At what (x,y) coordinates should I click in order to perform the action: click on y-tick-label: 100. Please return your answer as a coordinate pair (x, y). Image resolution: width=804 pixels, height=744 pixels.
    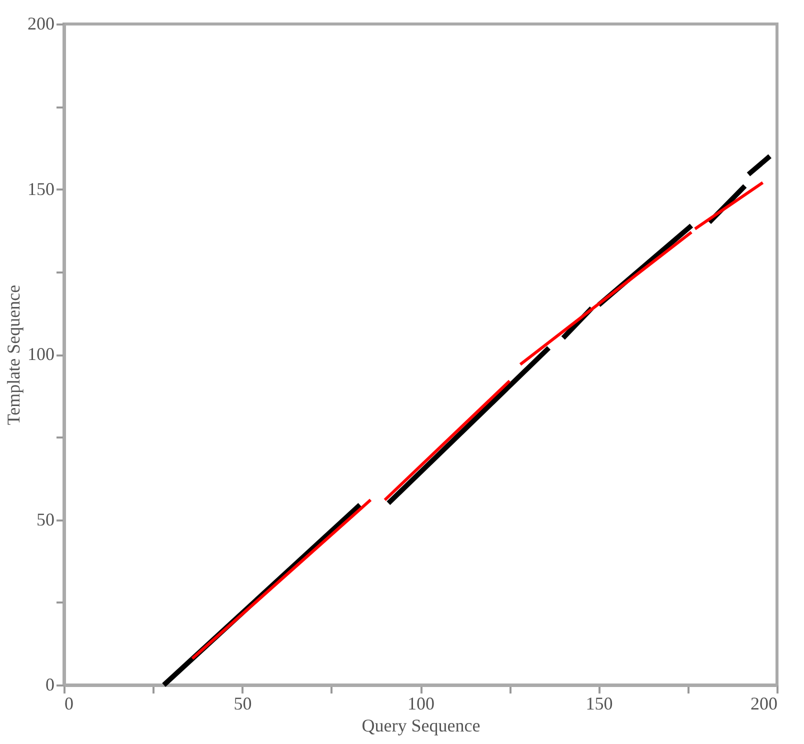
    Looking at the image, I should click on (41, 354).